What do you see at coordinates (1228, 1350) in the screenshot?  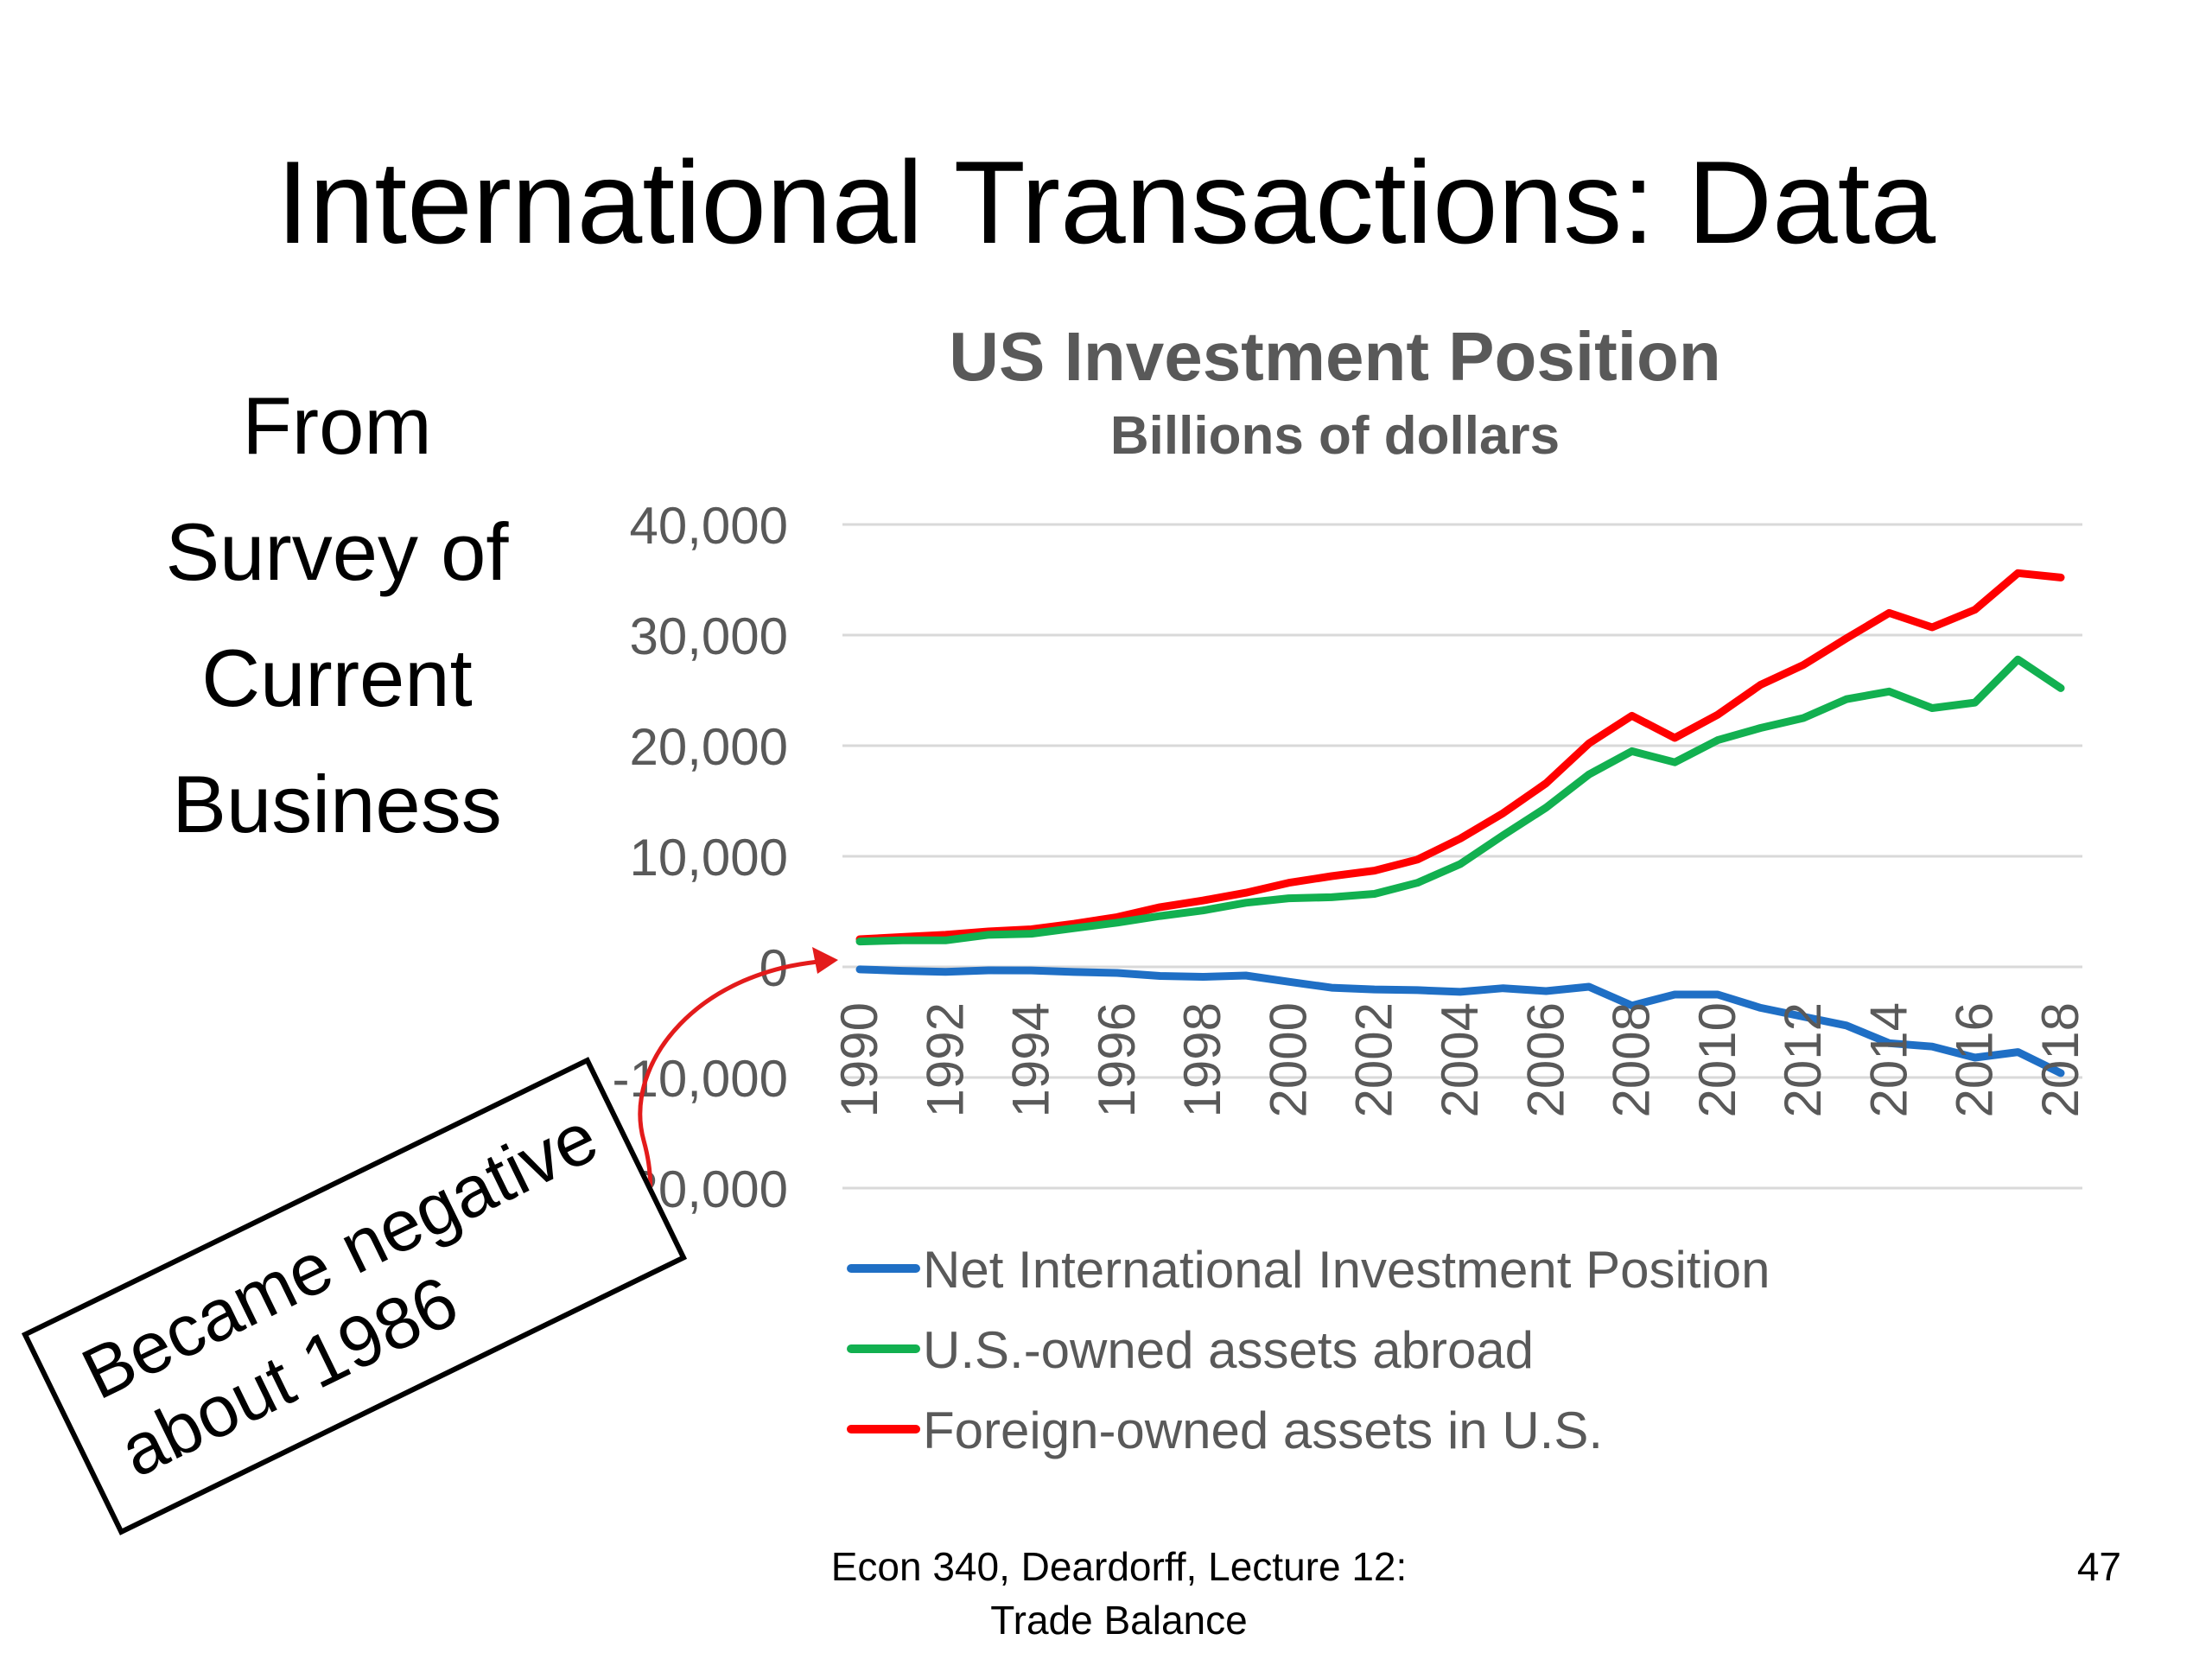 I see `legend-label: U.S.-owned assets abroad` at bounding box center [1228, 1350].